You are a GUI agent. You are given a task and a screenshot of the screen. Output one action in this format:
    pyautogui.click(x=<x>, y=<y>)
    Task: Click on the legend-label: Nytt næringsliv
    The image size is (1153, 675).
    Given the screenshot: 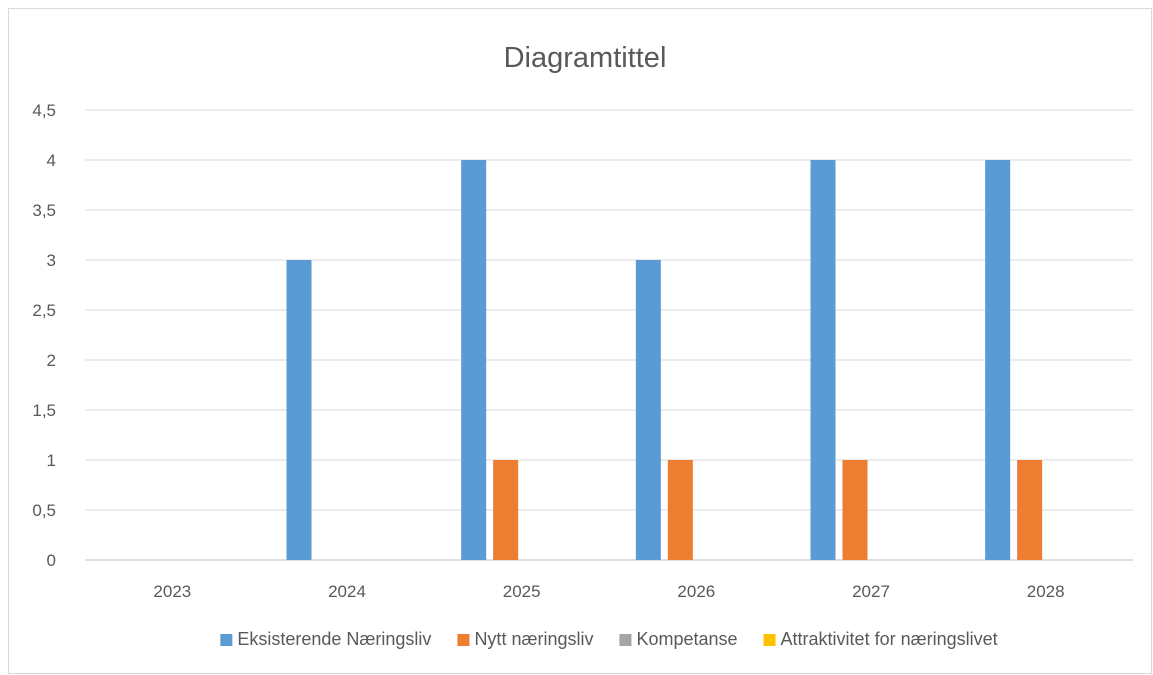 What is the action you would take?
    pyautogui.click(x=533, y=639)
    